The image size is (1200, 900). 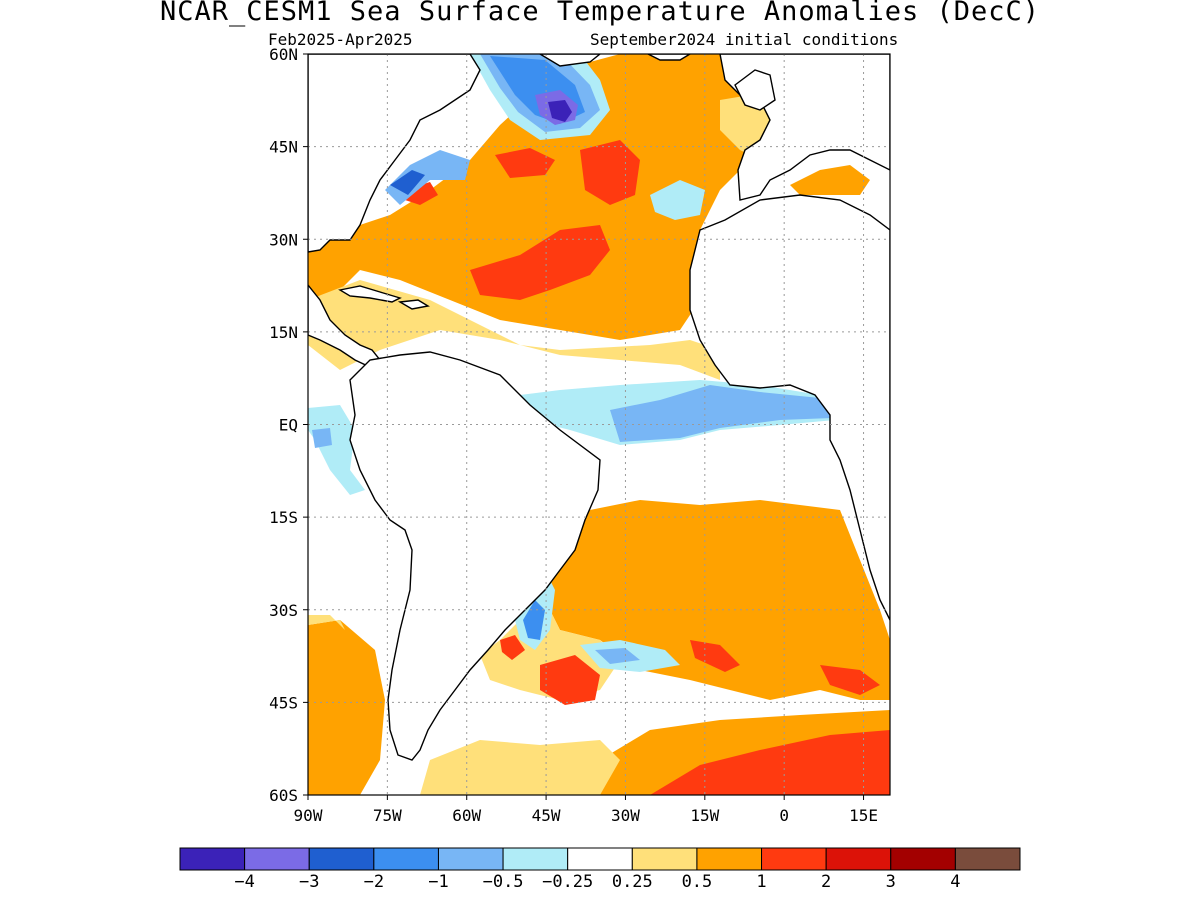 What do you see at coordinates (283, 610) in the screenshot?
I see `lat-tick-label: 30S` at bounding box center [283, 610].